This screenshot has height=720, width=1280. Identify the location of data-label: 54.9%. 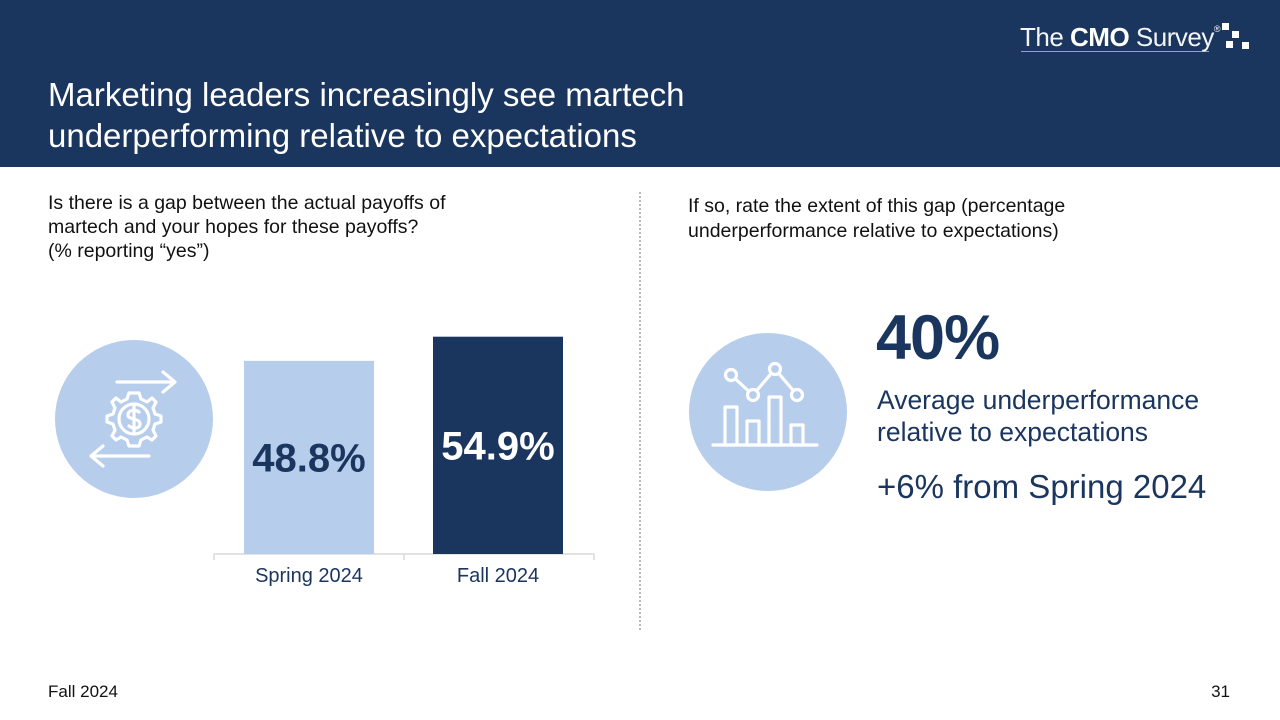
(497, 446).